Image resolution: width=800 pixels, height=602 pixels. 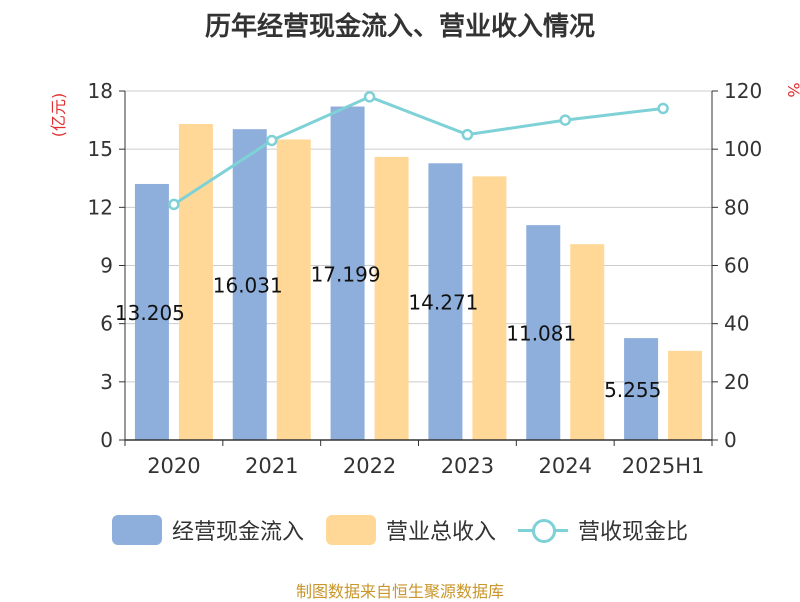 What do you see at coordinates (633, 532) in the screenshot?
I see `legend-label-ratio: 营收现金比` at bounding box center [633, 532].